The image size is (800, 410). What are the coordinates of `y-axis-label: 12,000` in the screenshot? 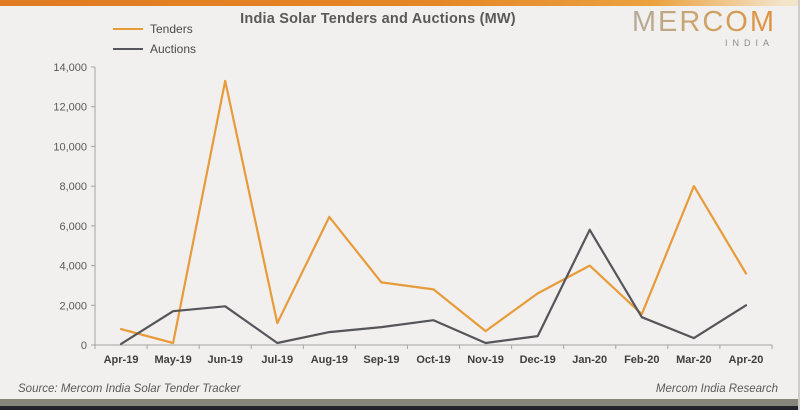 It's located at (70, 108).